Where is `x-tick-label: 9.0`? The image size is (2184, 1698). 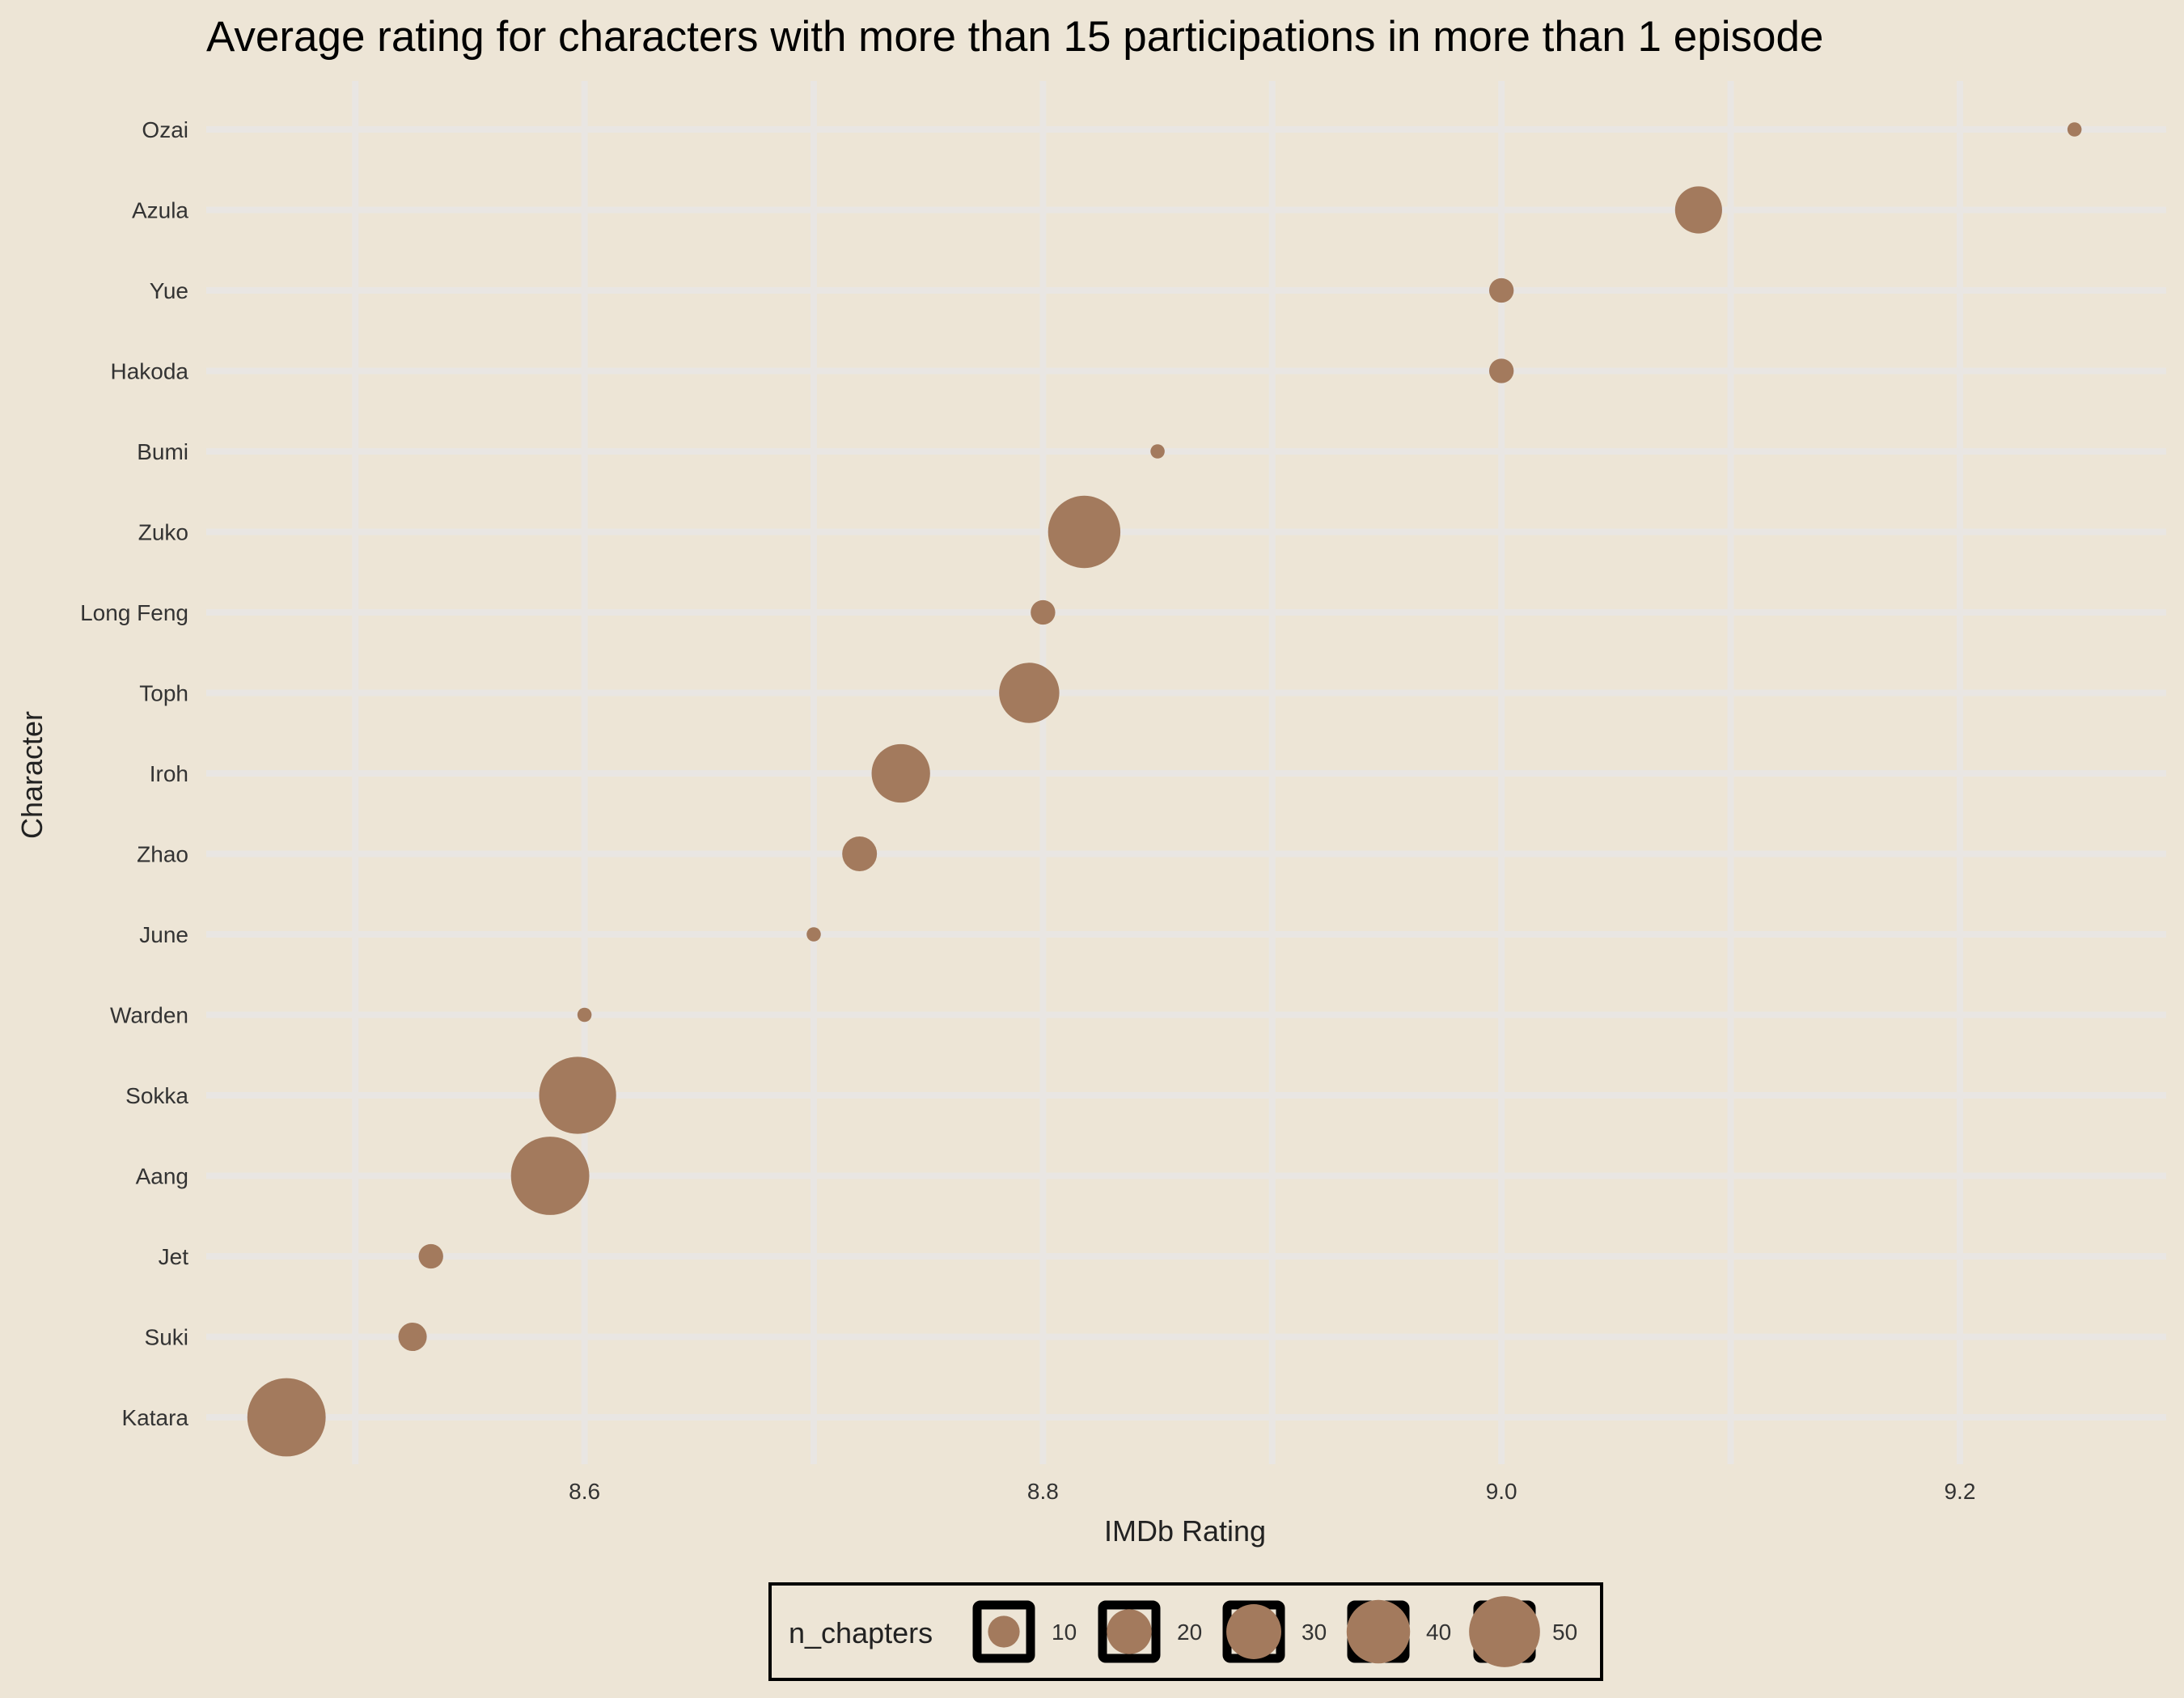 x-tick-label: 9.0 is located at coordinates (1501, 1491).